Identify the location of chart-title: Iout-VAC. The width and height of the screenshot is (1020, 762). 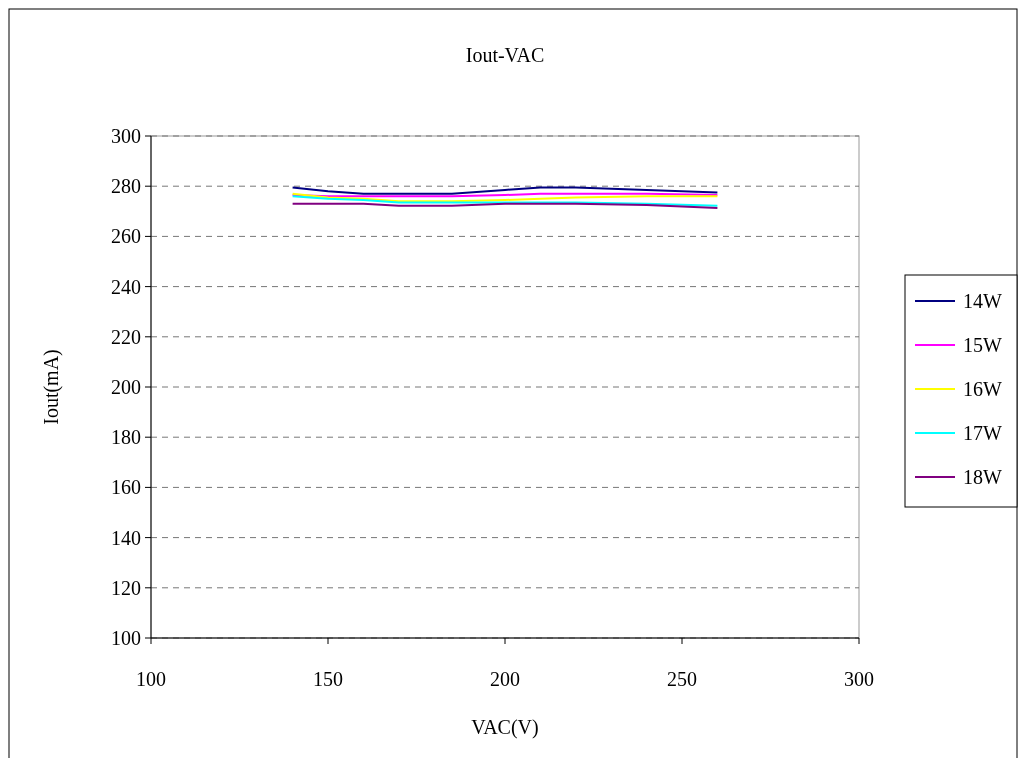
(505, 55).